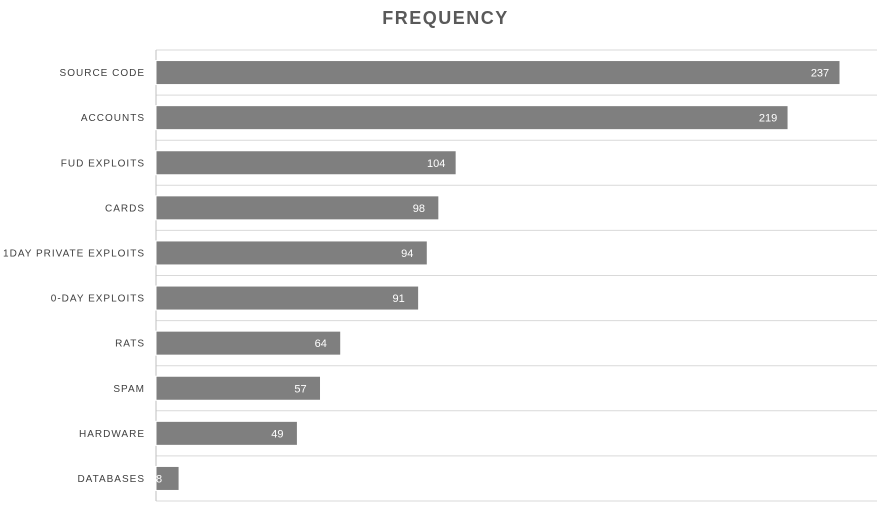 The width and height of the screenshot is (891, 510). I want to click on value-label: 219, so click(768, 119).